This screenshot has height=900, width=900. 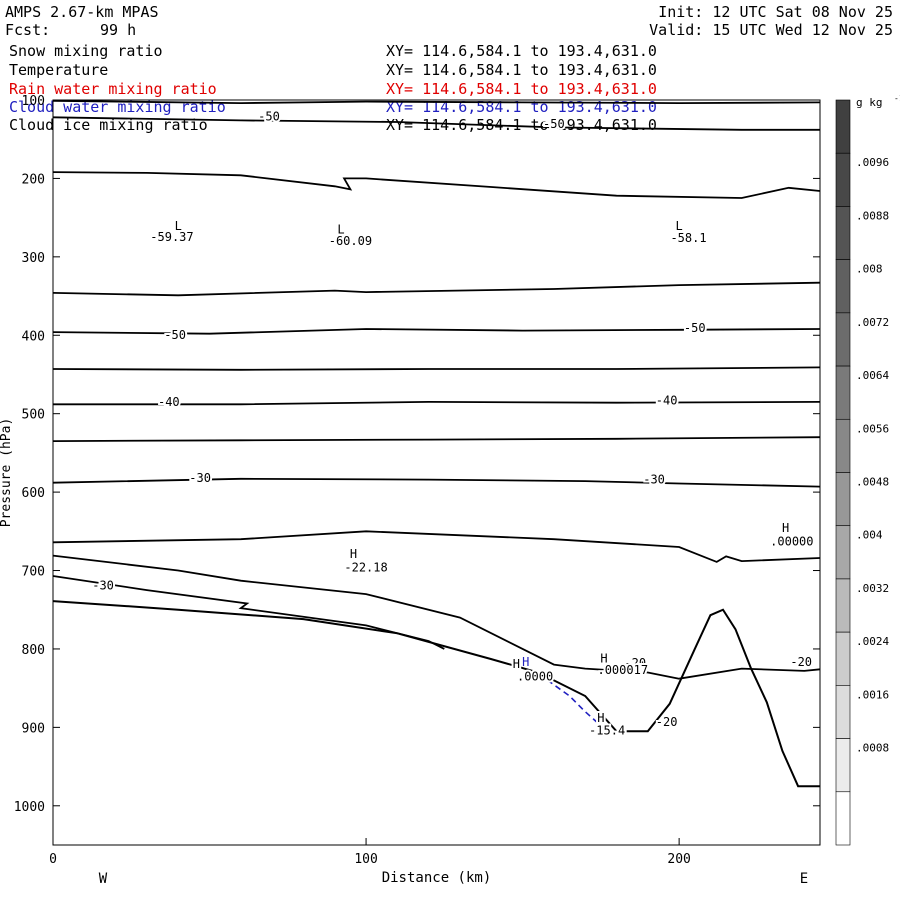 What do you see at coordinates (771, 30) in the screenshot?
I see `valid-time: Valid: 15 UTC Wed 12 Nov 25` at bounding box center [771, 30].